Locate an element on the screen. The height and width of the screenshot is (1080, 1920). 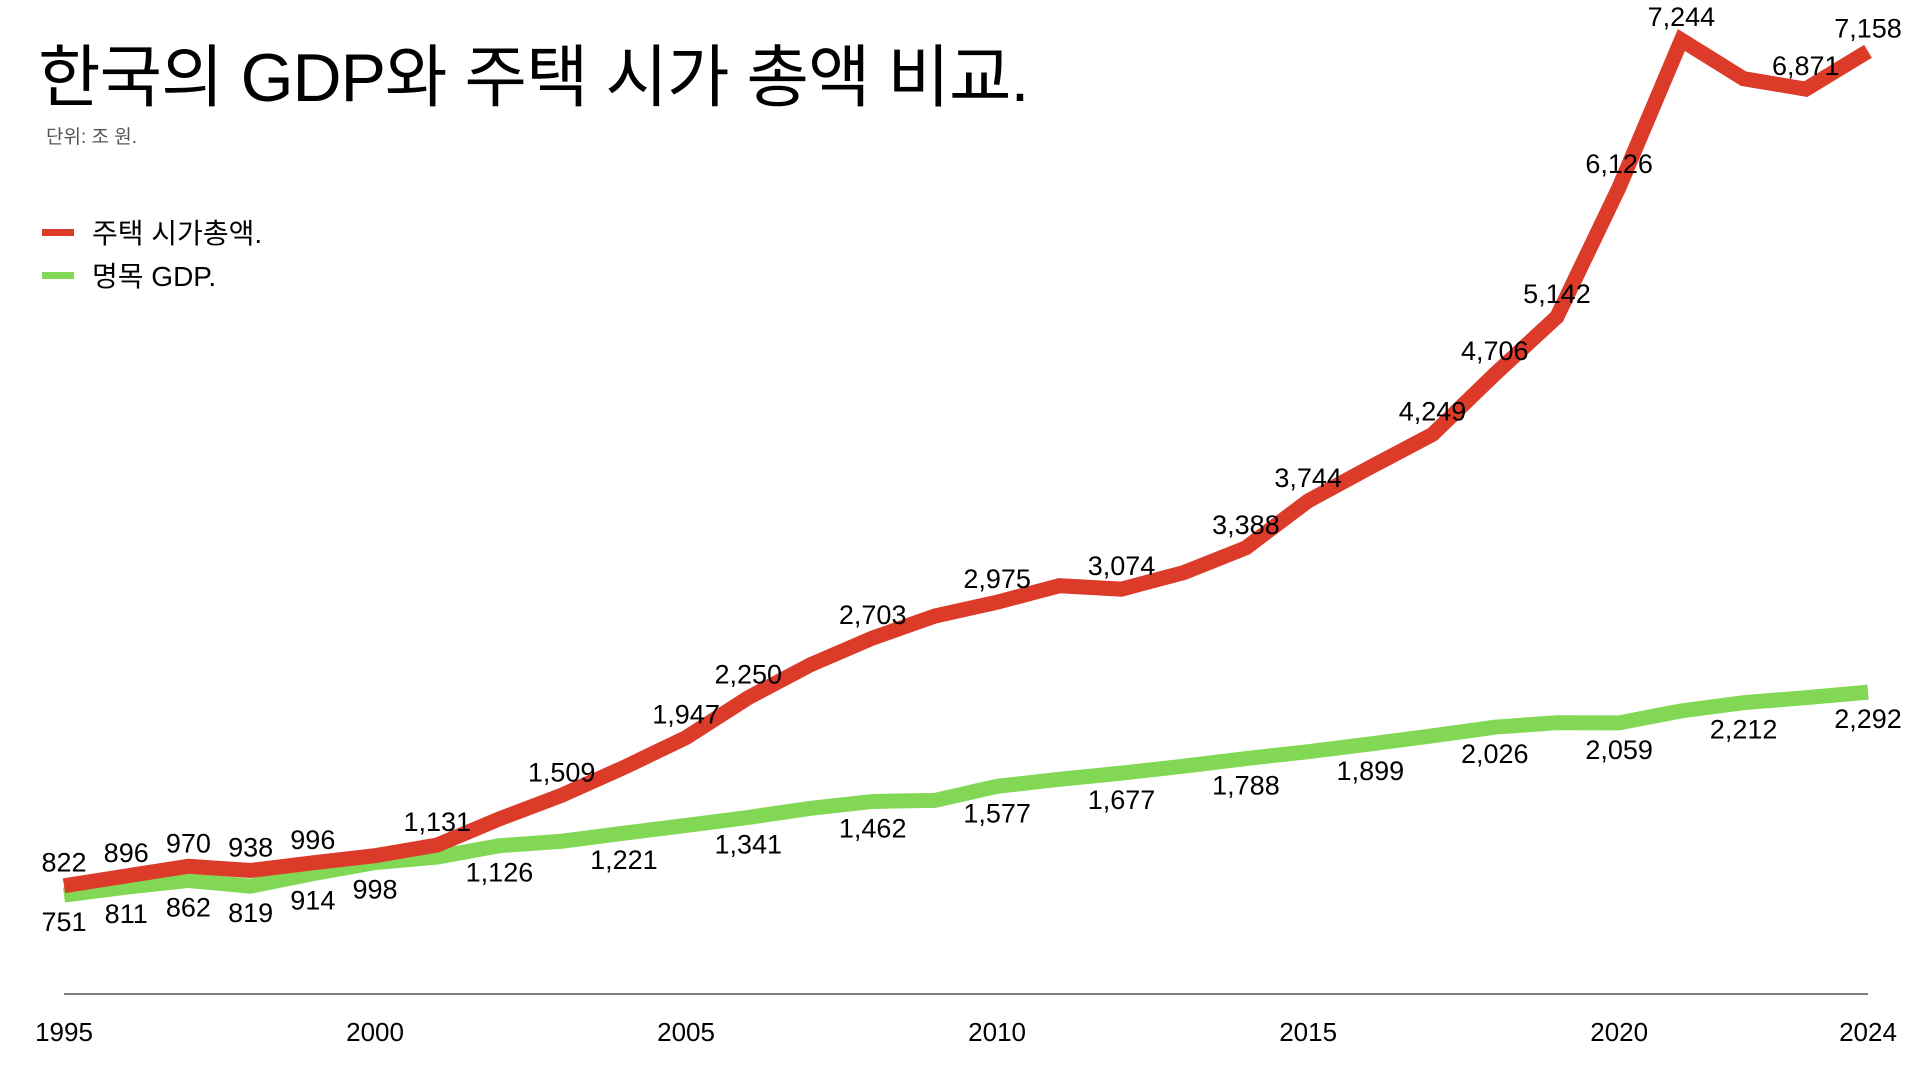
housing-data-label: 2,703 is located at coordinates (873, 615).